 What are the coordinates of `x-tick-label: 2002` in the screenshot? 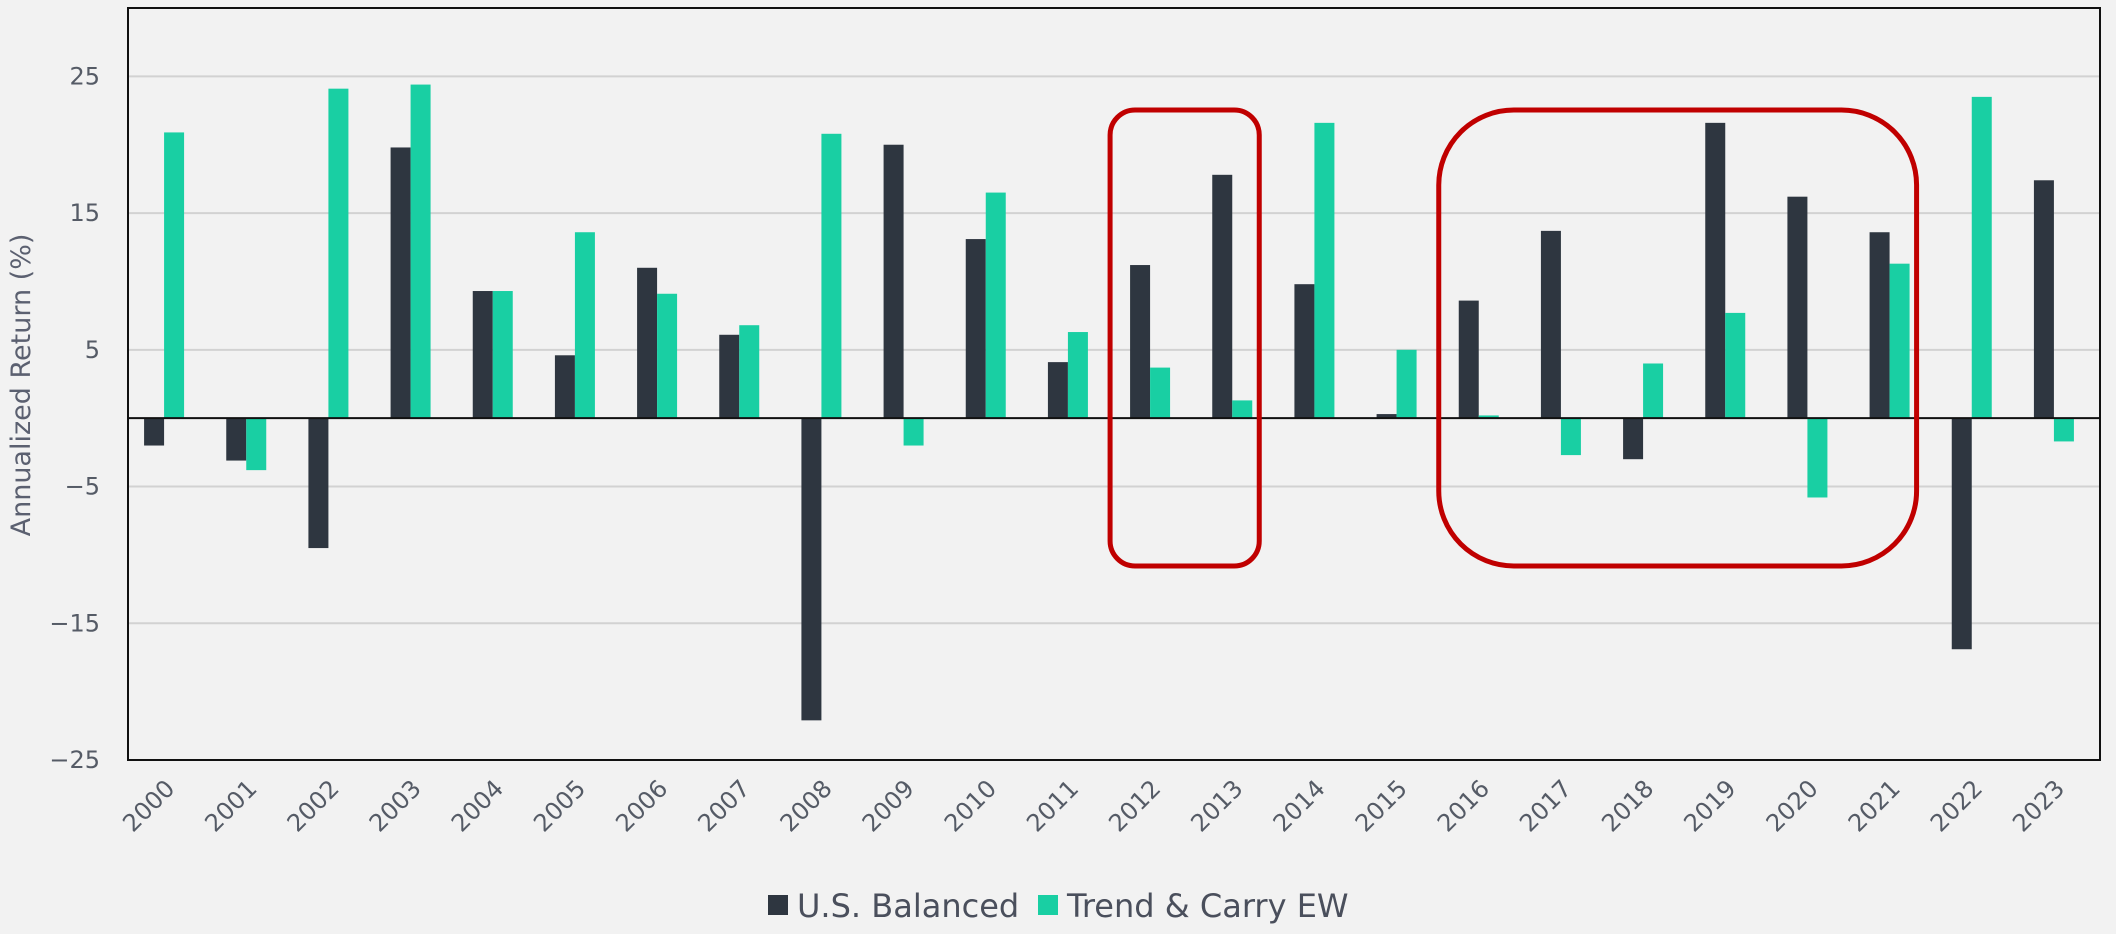 It's located at (313, 805).